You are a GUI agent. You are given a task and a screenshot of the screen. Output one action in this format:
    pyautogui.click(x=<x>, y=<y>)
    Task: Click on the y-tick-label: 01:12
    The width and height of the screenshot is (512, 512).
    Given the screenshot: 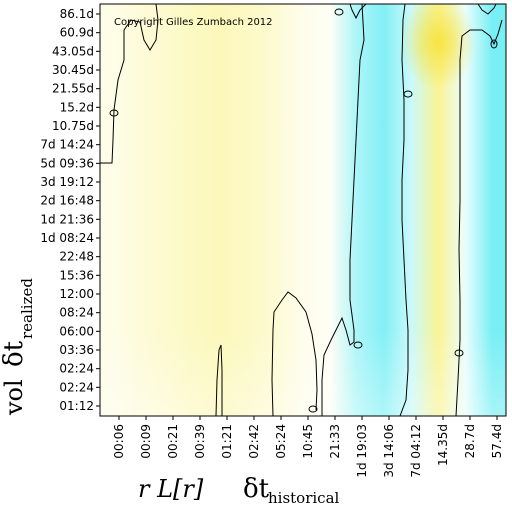 What is the action you would take?
    pyautogui.click(x=76, y=406)
    